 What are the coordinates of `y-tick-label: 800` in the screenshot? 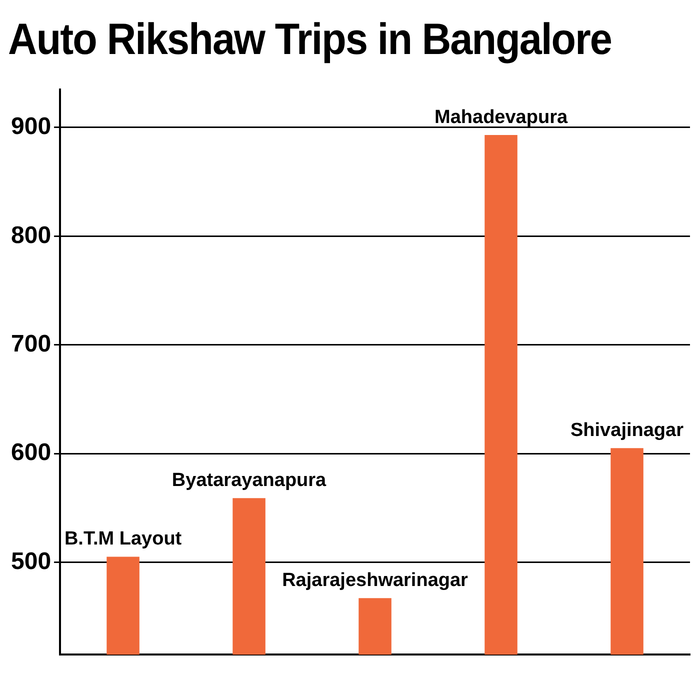 It's located at (31, 235).